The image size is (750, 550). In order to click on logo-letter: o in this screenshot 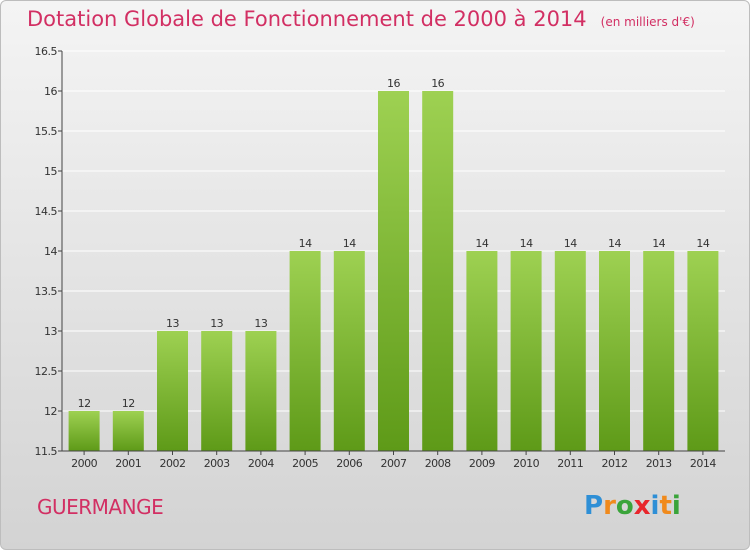, I will do `click(624, 506)`.